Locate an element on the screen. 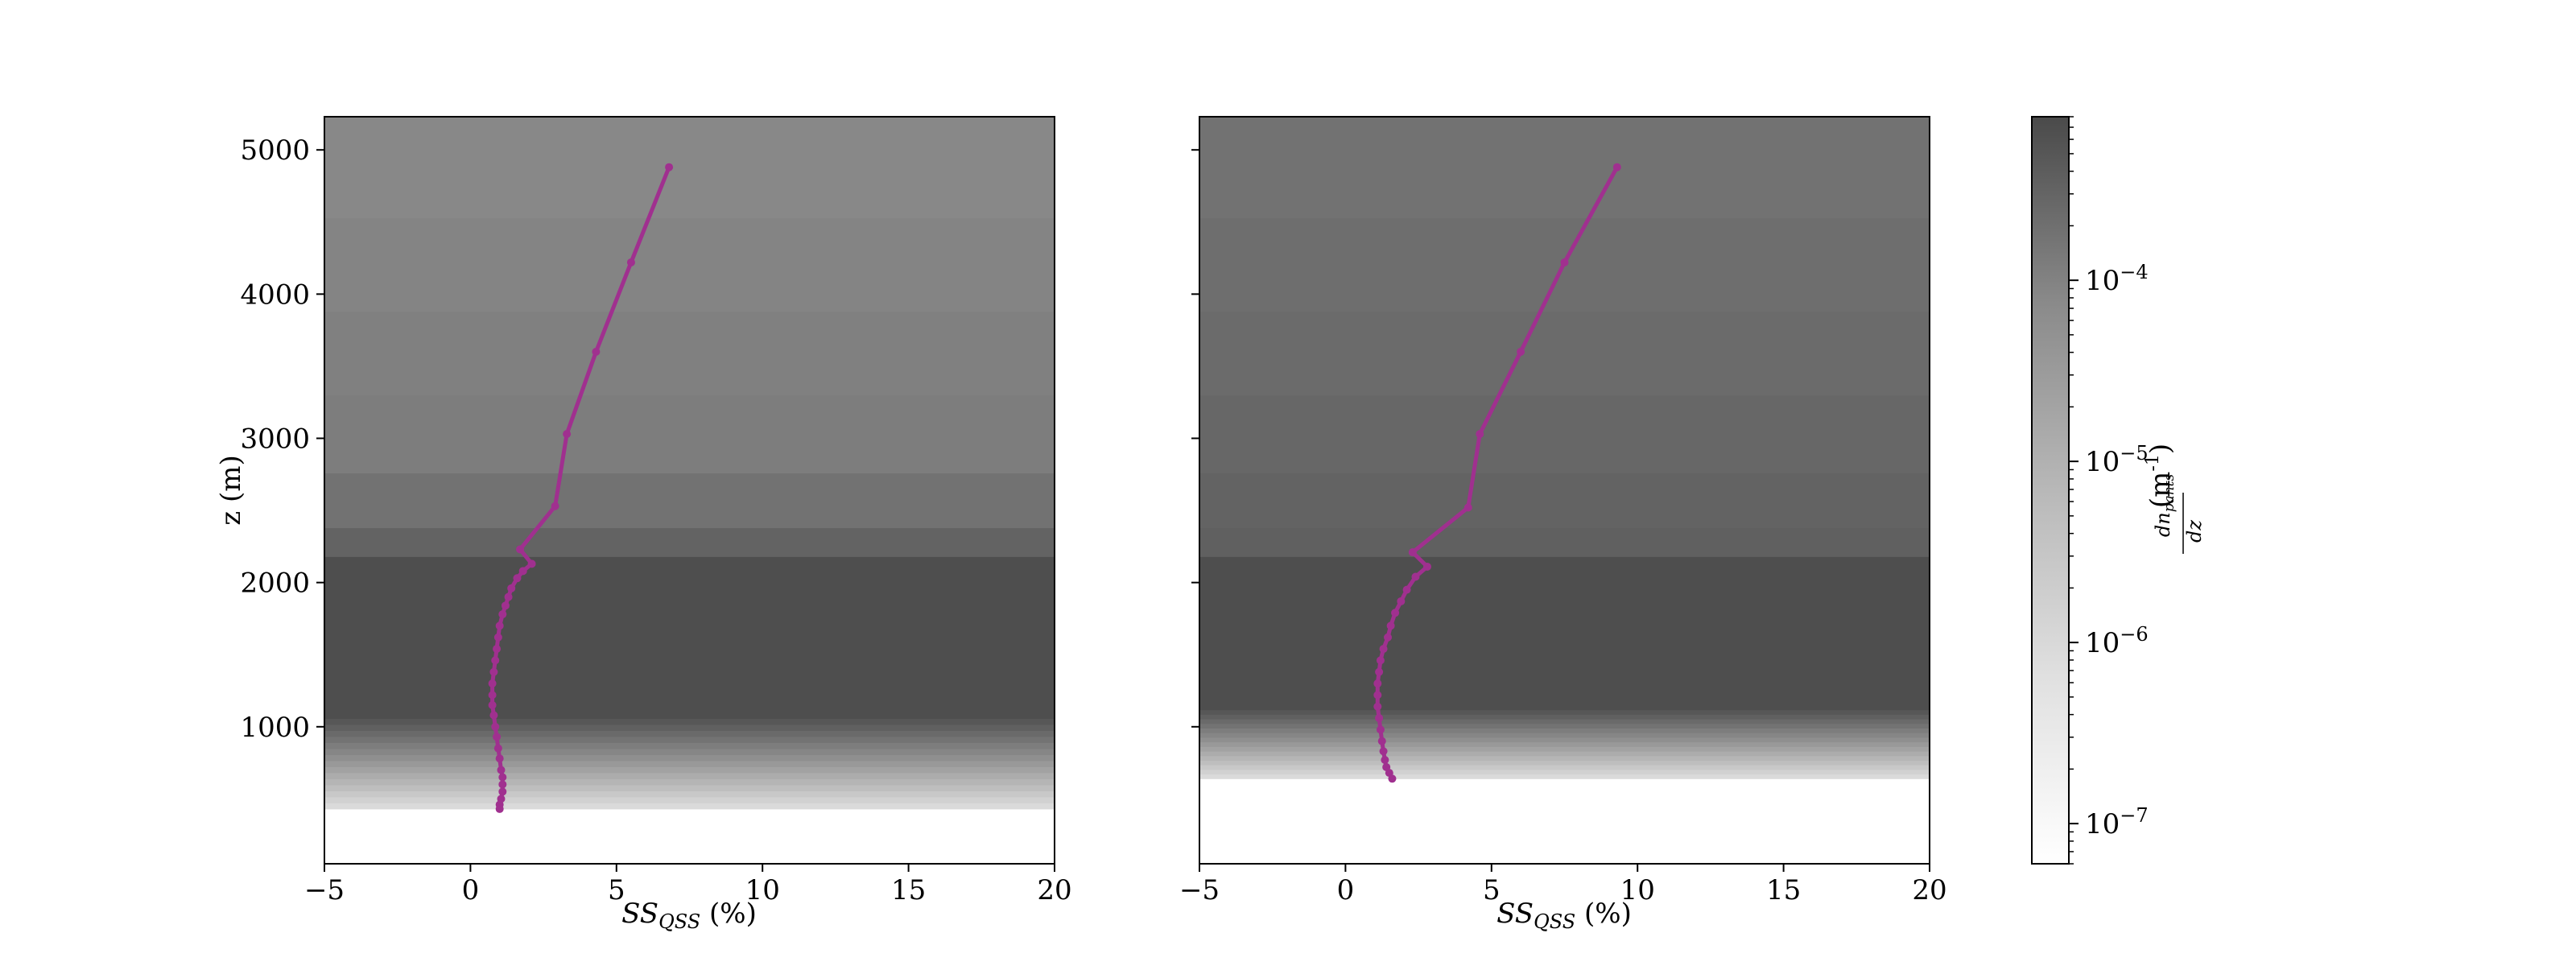  y-tick-label: 3000 is located at coordinates (275, 439).